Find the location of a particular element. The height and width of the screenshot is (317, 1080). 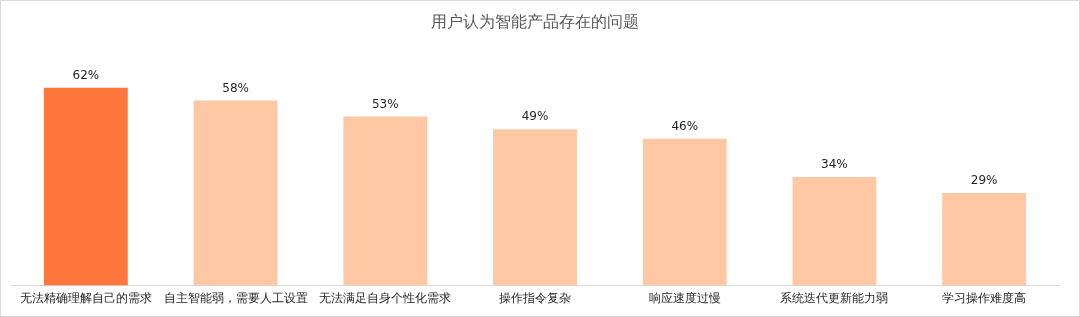

x-tick-label: 无法精确理解自己的需求 is located at coordinates (85, 297).